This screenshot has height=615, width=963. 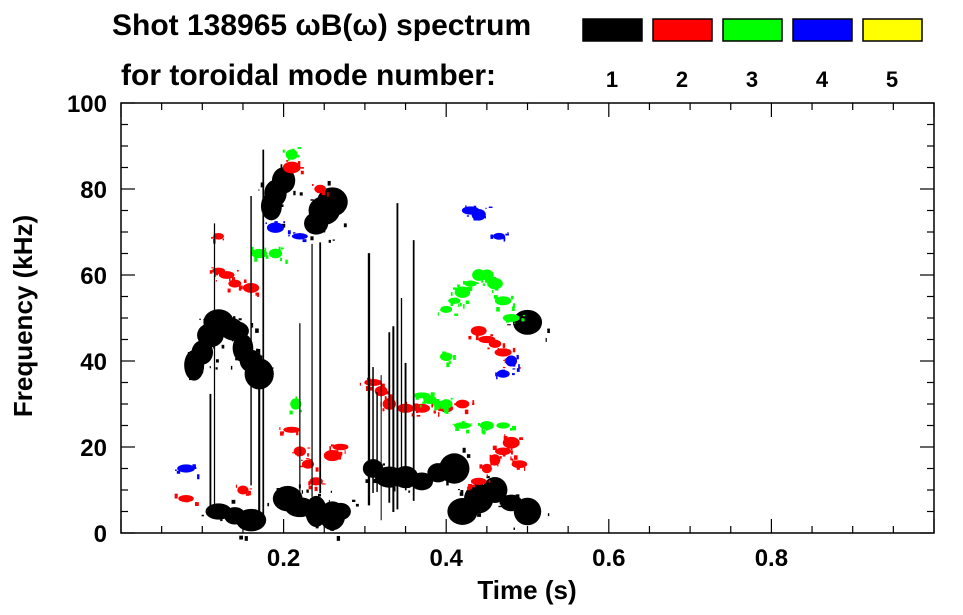 I want to click on chart-title: Shot 138965 ωB(ω) spectrum, so click(x=321, y=25).